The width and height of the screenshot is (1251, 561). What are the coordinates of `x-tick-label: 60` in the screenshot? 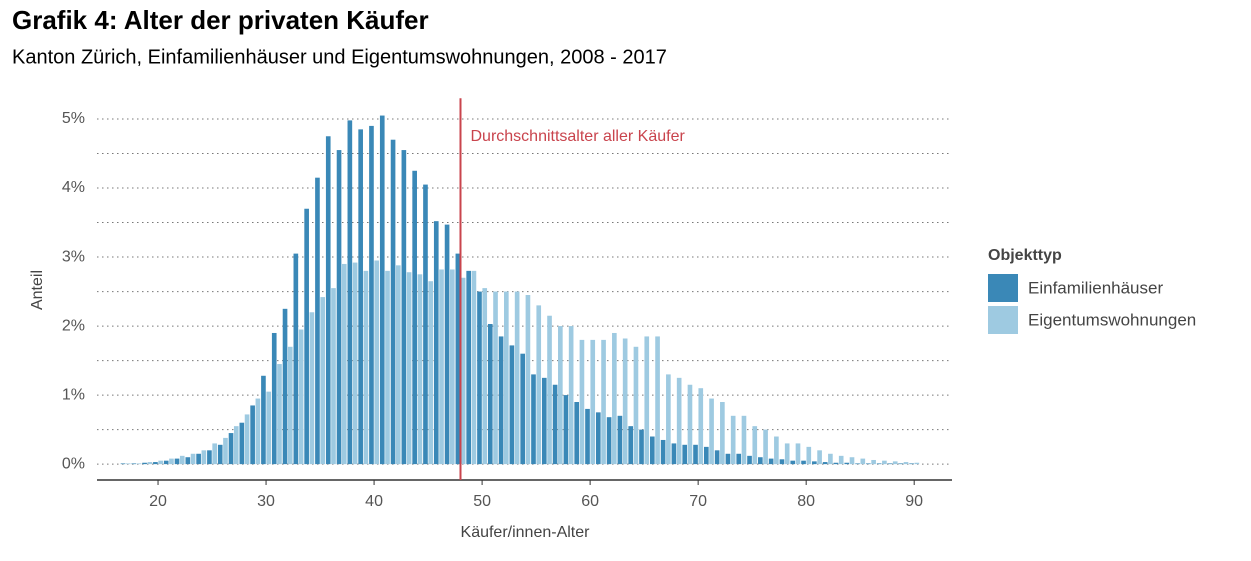 It's located at (590, 501).